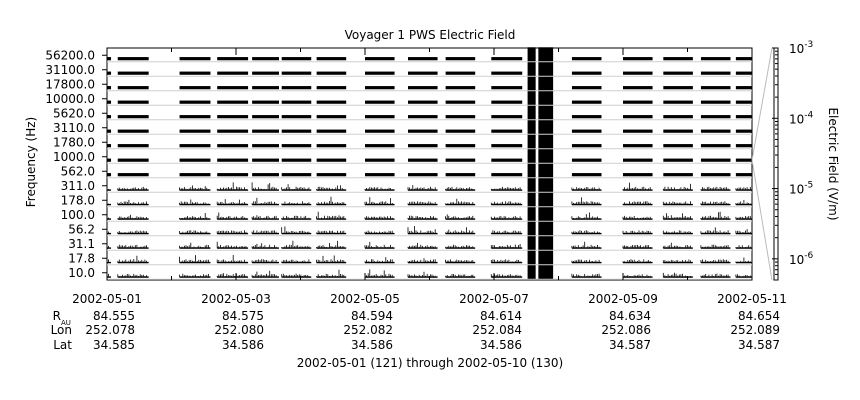 The height and width of the screenshot is (400, 860). Describe the element at coordinates (501, 316) in the screenshot. I see `ephemeris-value: 84.614` at that location.